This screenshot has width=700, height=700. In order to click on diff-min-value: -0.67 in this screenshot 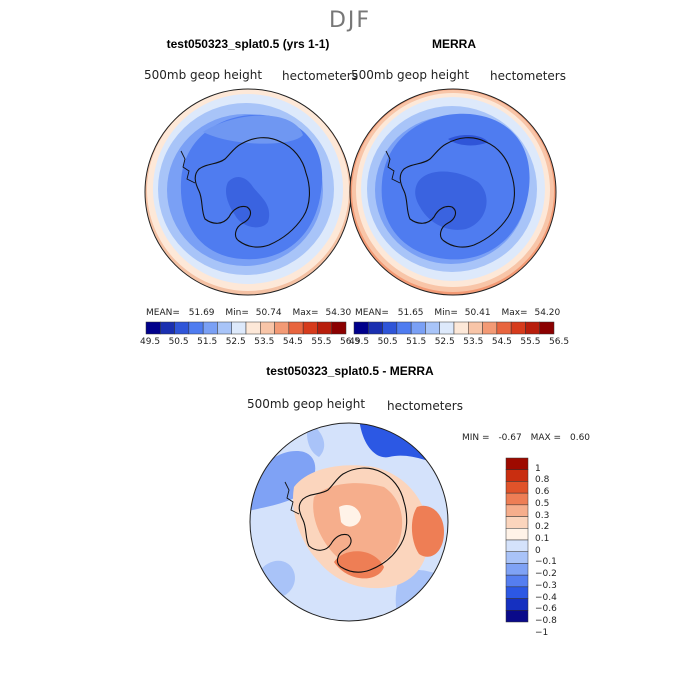, I will do `click(510, 438)`.